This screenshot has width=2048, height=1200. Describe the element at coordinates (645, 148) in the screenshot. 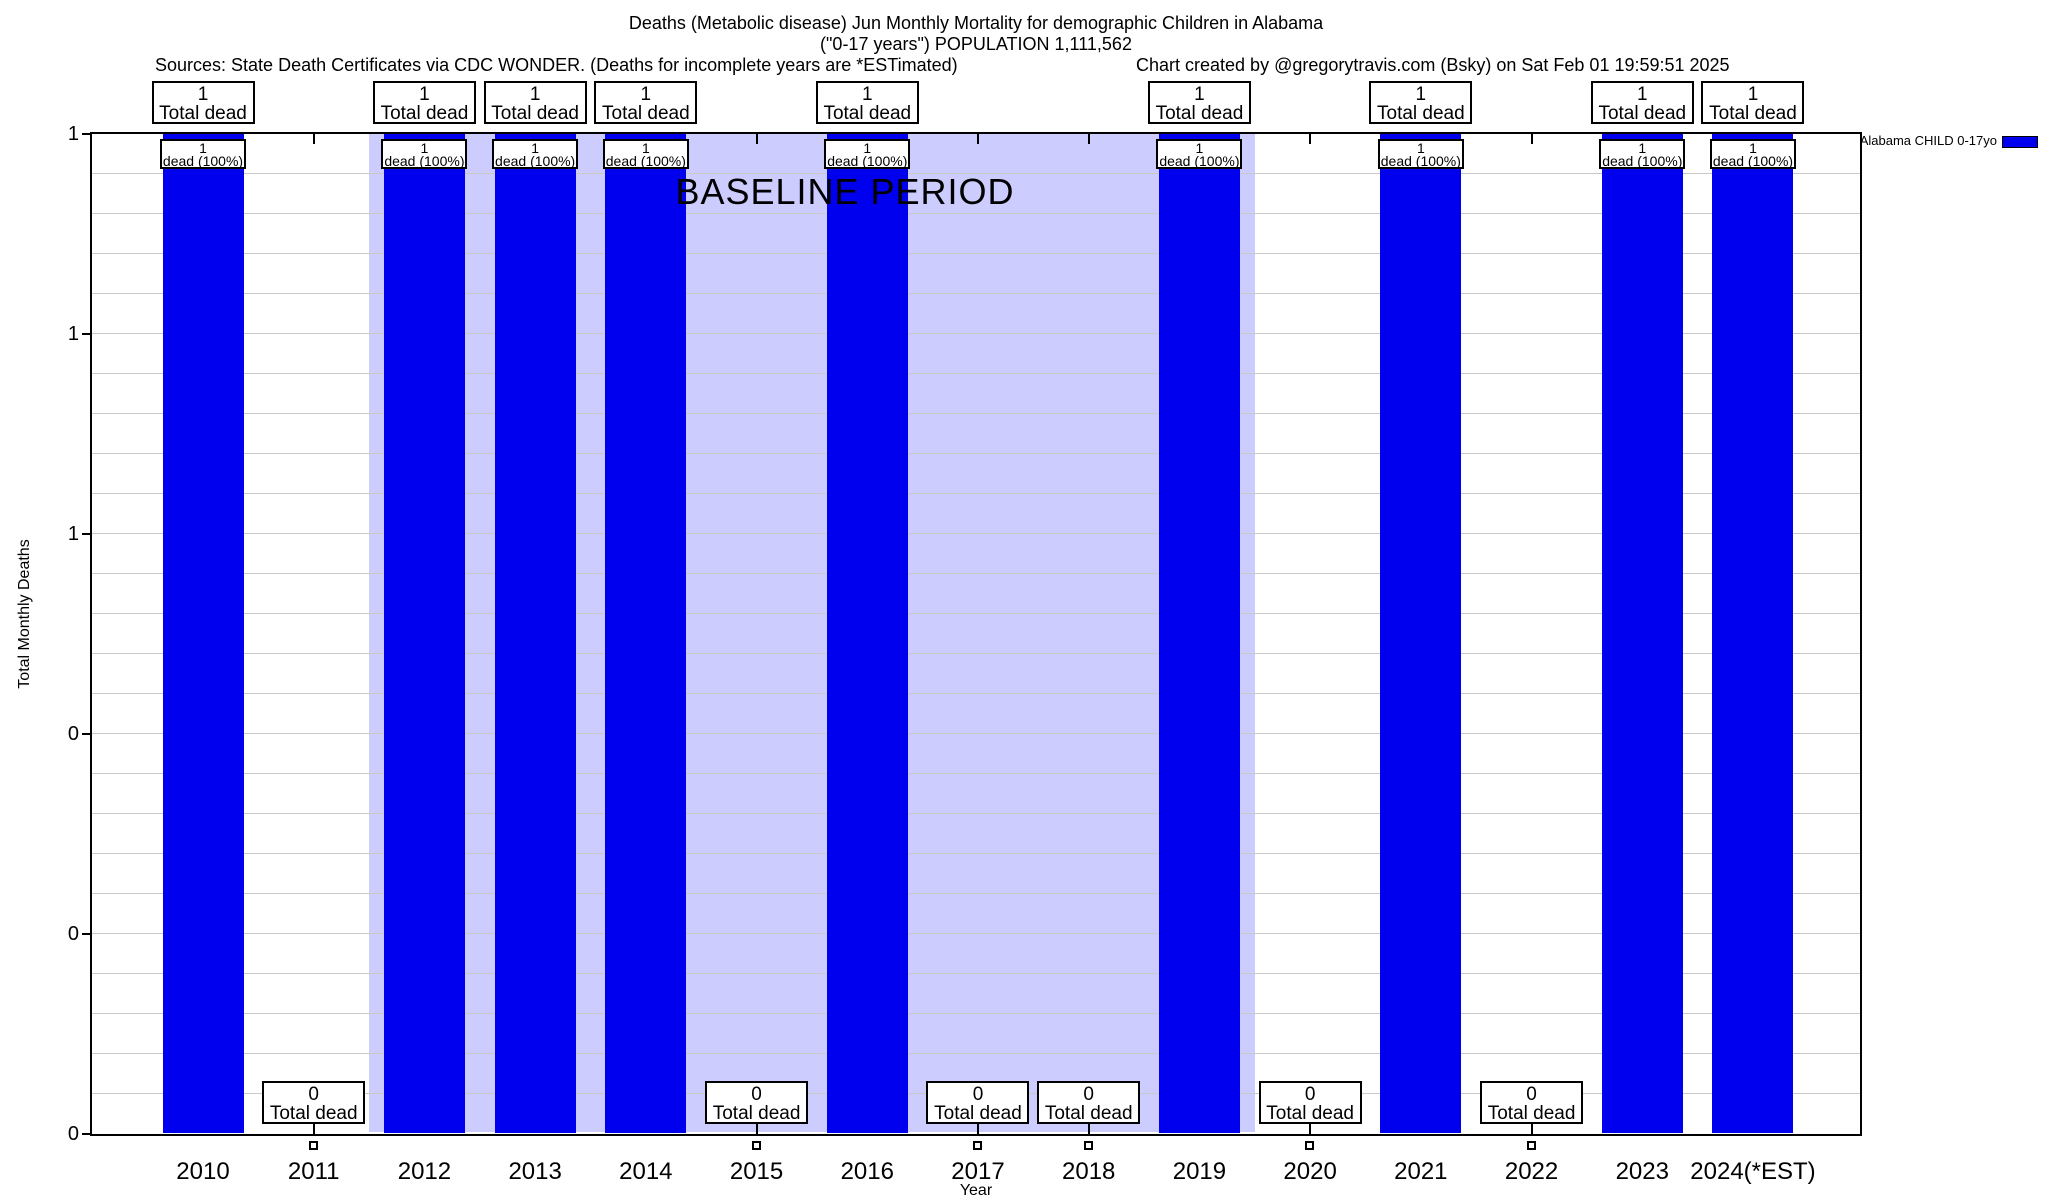

I see `bar-inner-label-box-2014-value: 1` at that location.